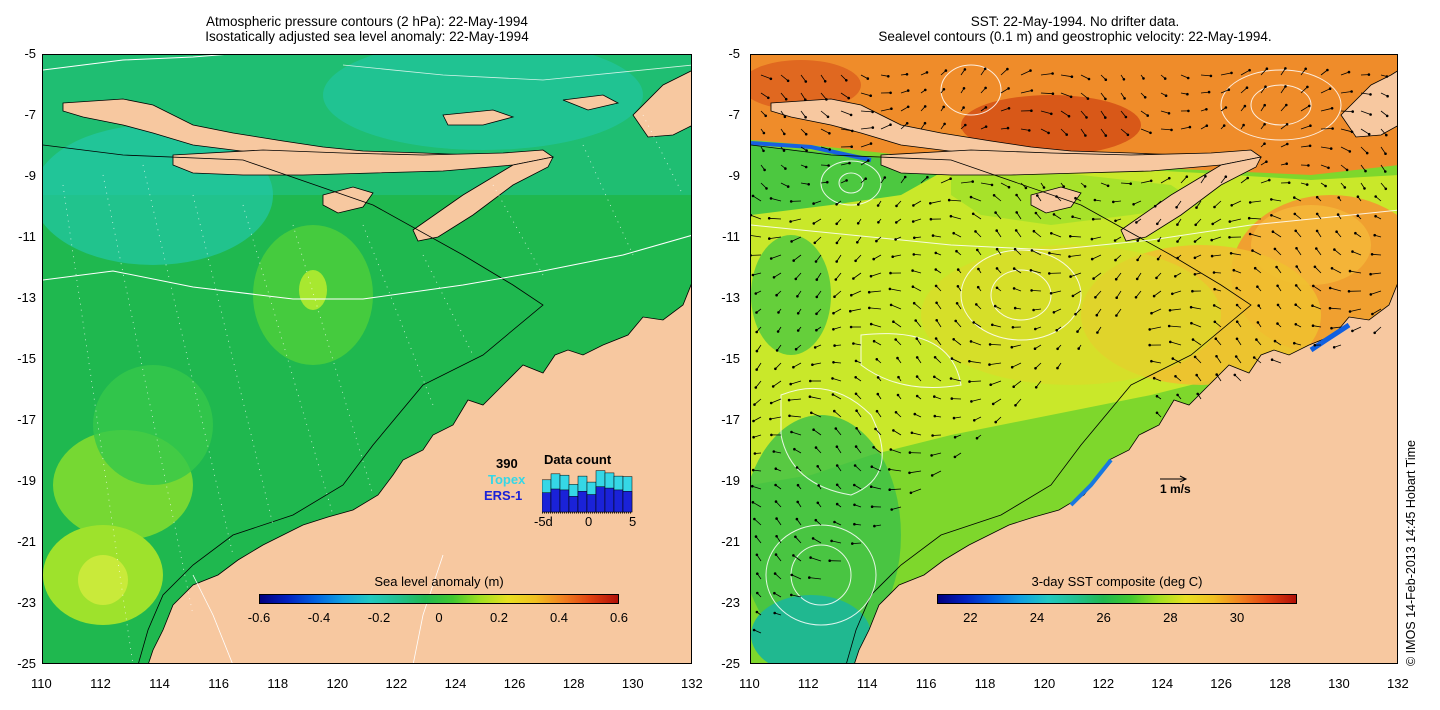  What do you see at coordinates (730, 541) in the screenshot?
I see `right-y-tick-label: -21` at bounding box center [730, 541].